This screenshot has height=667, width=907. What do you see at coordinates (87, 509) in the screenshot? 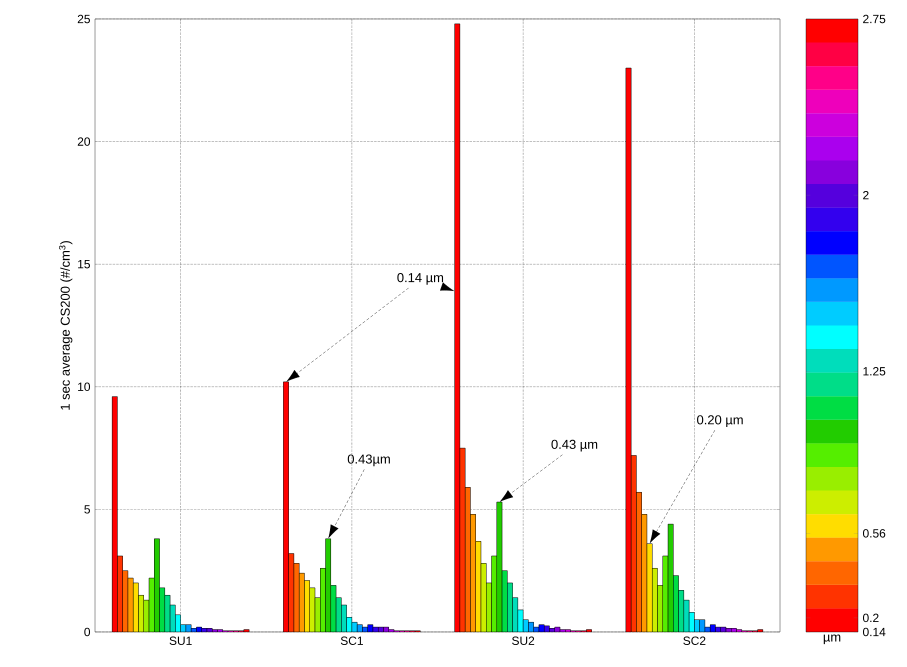
I see `y-tick-label: 5` at bounding box center [87, 509].